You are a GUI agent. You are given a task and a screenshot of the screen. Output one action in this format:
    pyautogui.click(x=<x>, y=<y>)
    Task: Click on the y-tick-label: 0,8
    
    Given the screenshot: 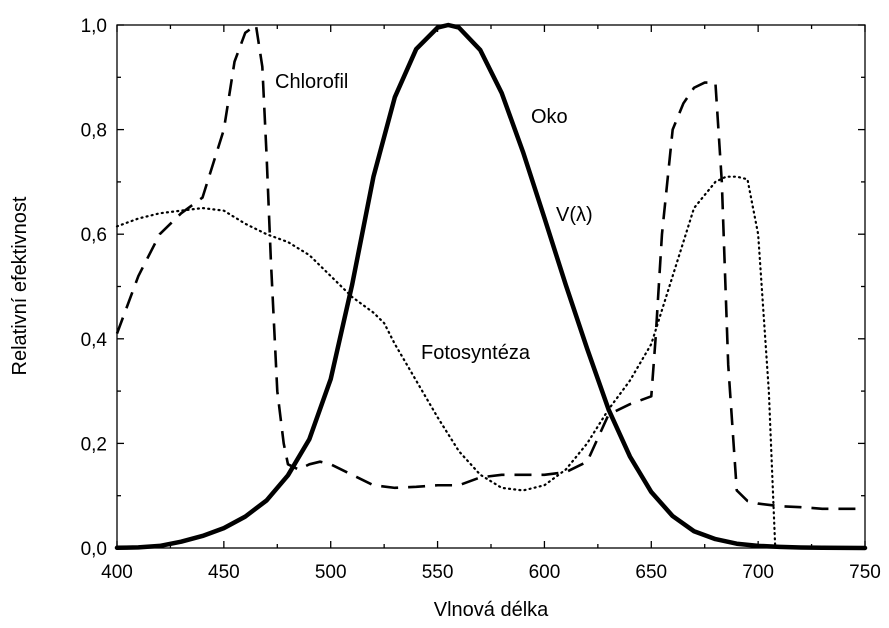 What is the action you would take?
    pyautogui.click(x=94, y=131)
    